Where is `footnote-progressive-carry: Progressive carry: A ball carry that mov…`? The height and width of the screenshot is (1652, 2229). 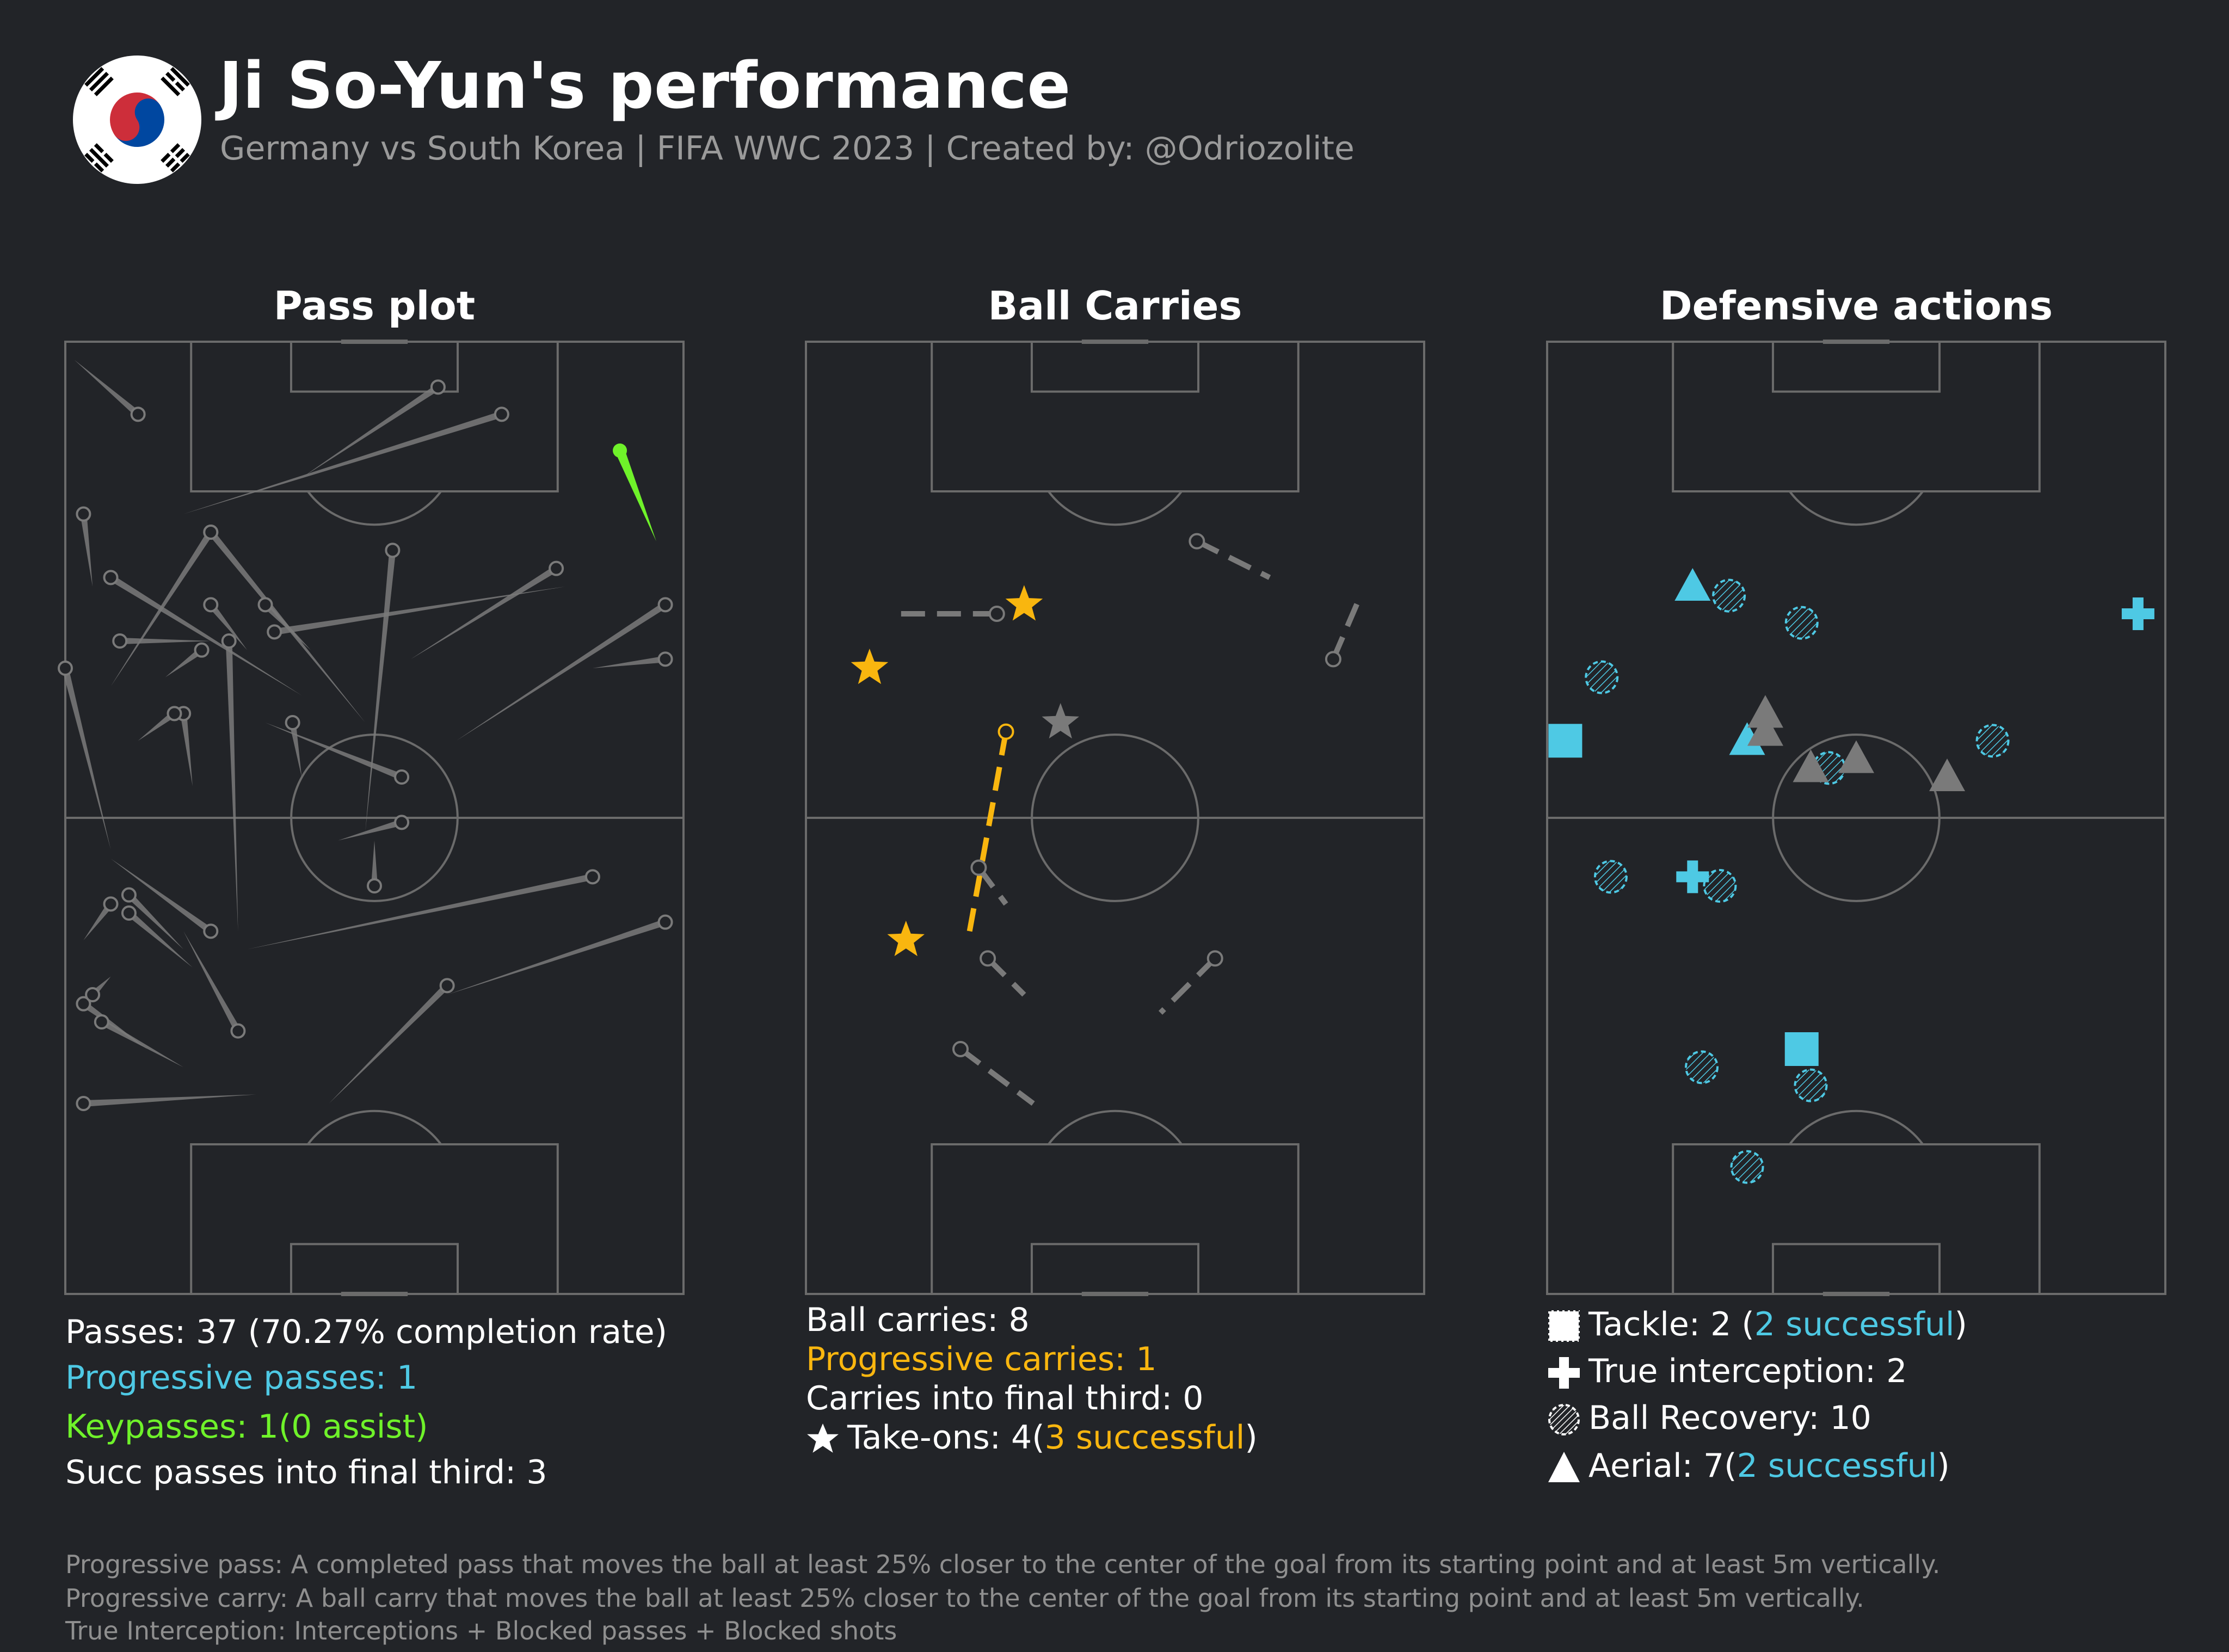 footnote-progressive-carry: Progressive carry: A ball carry that mov… is located at coordinates (964, 1598).